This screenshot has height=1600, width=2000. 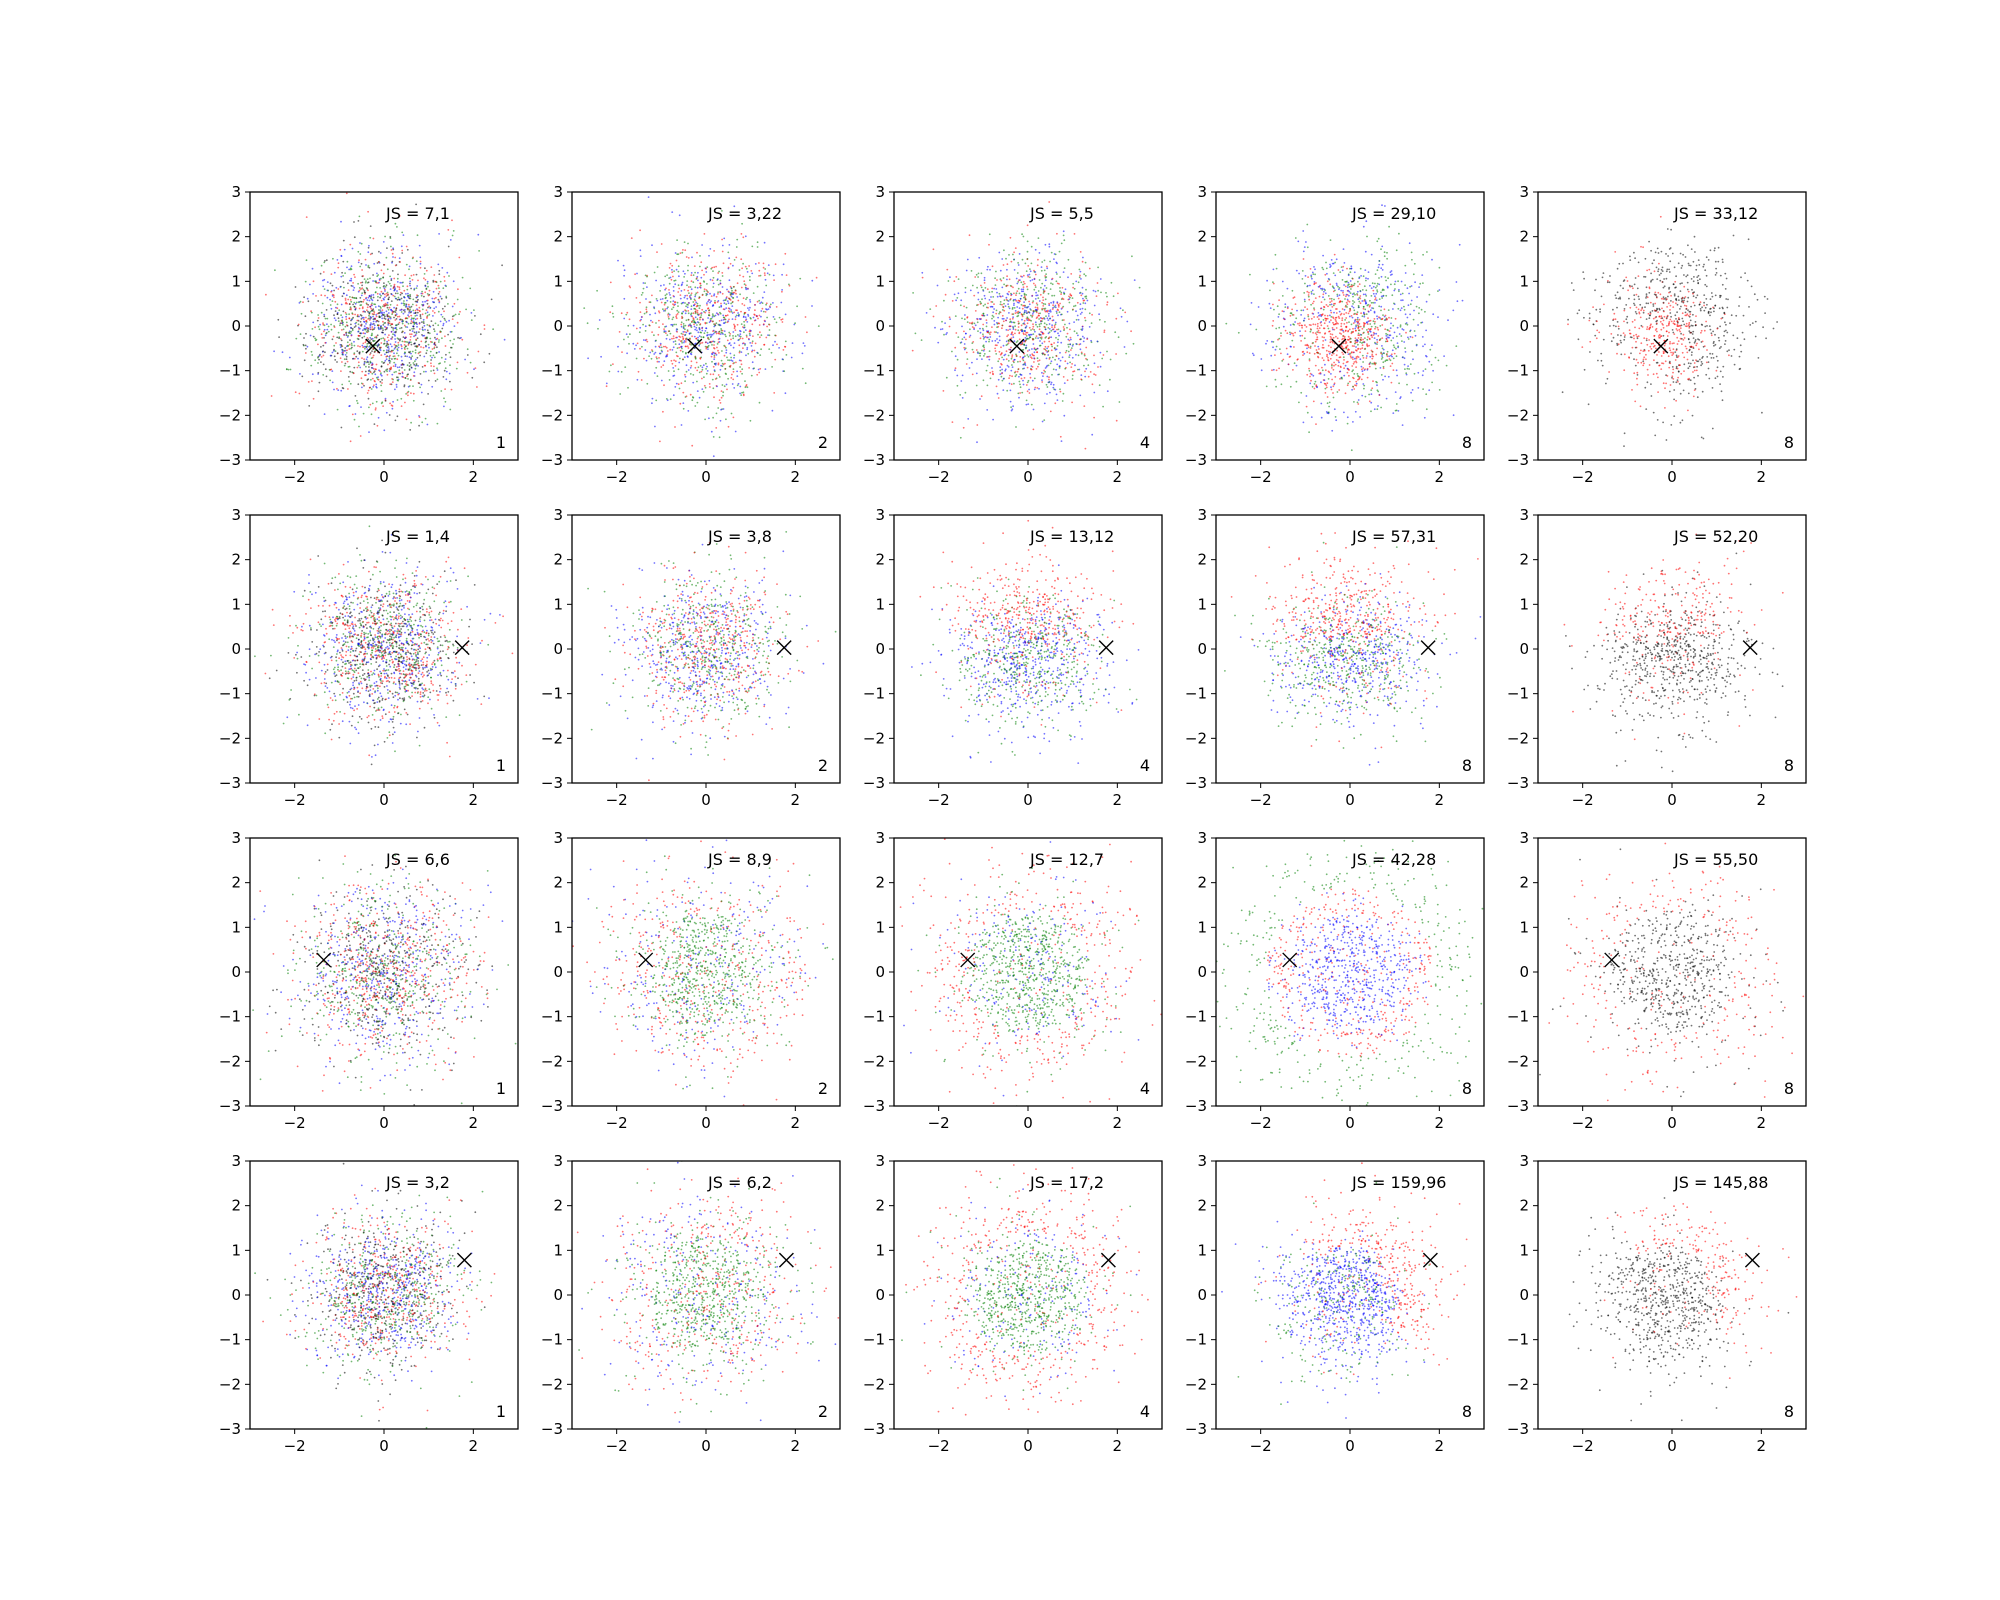 What do you see at coordinates (236, 281) in the screenshot?
I see `y-tick-label: 1` at bounding box center [236, 281].